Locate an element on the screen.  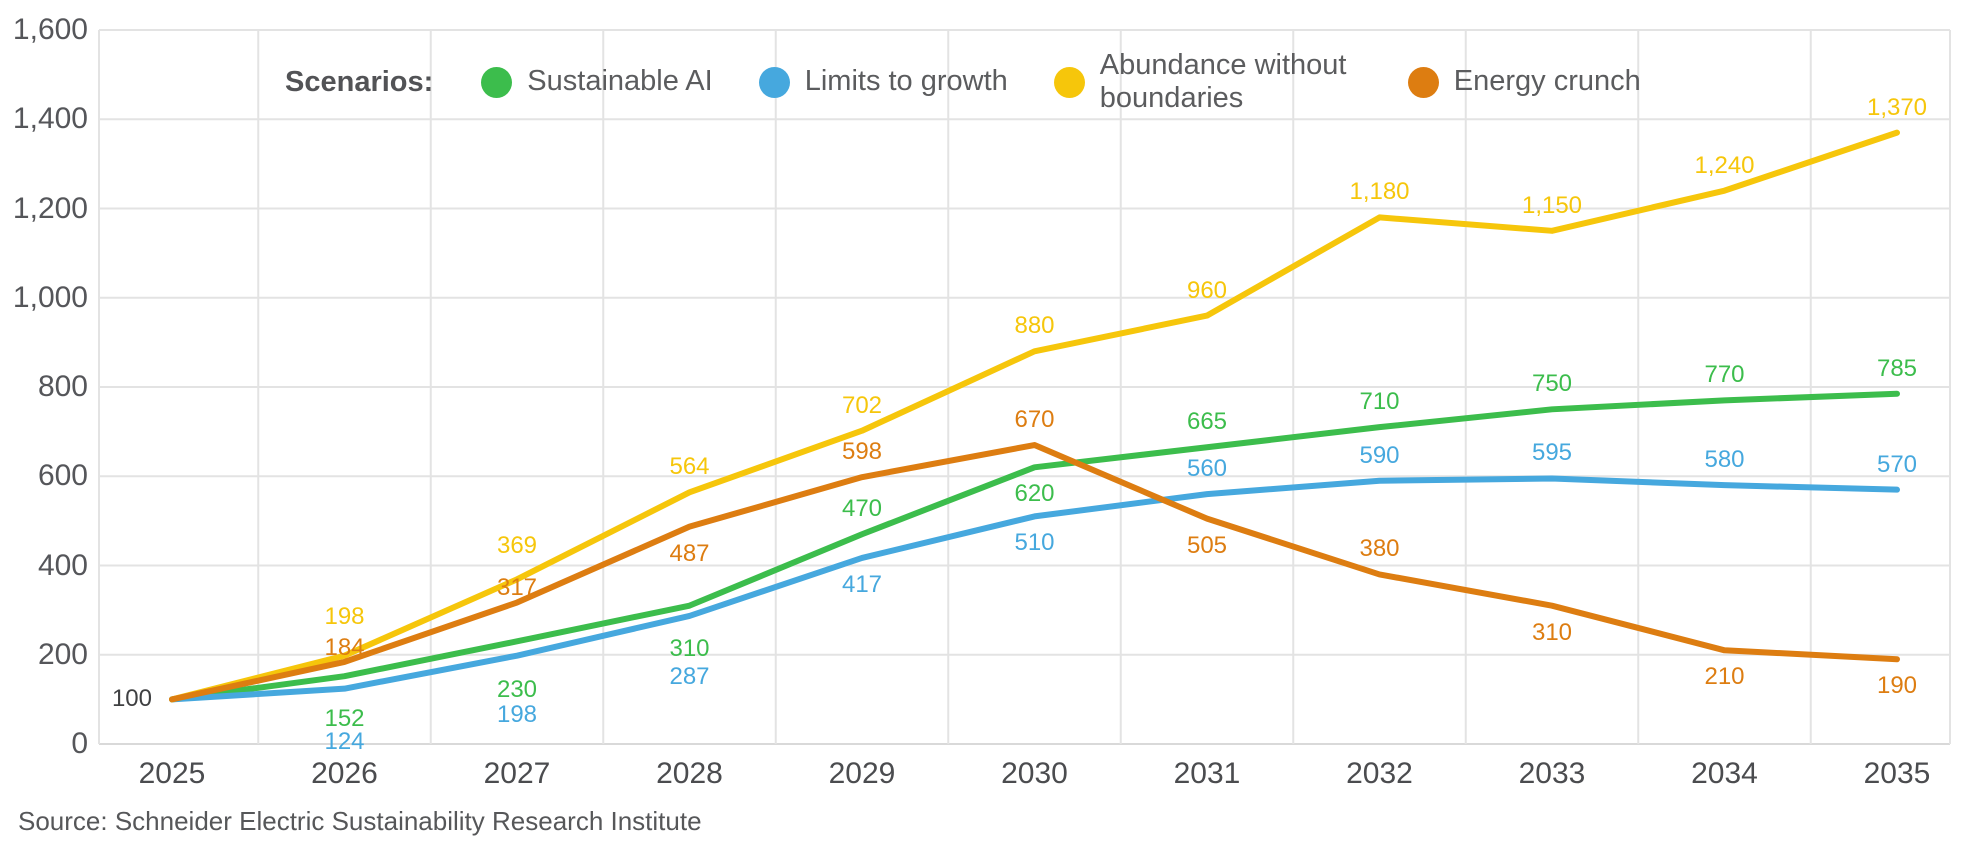
legend-item-abundance-without-boundaries: Abundance without boundaries is located at coordinates (1207, 82).